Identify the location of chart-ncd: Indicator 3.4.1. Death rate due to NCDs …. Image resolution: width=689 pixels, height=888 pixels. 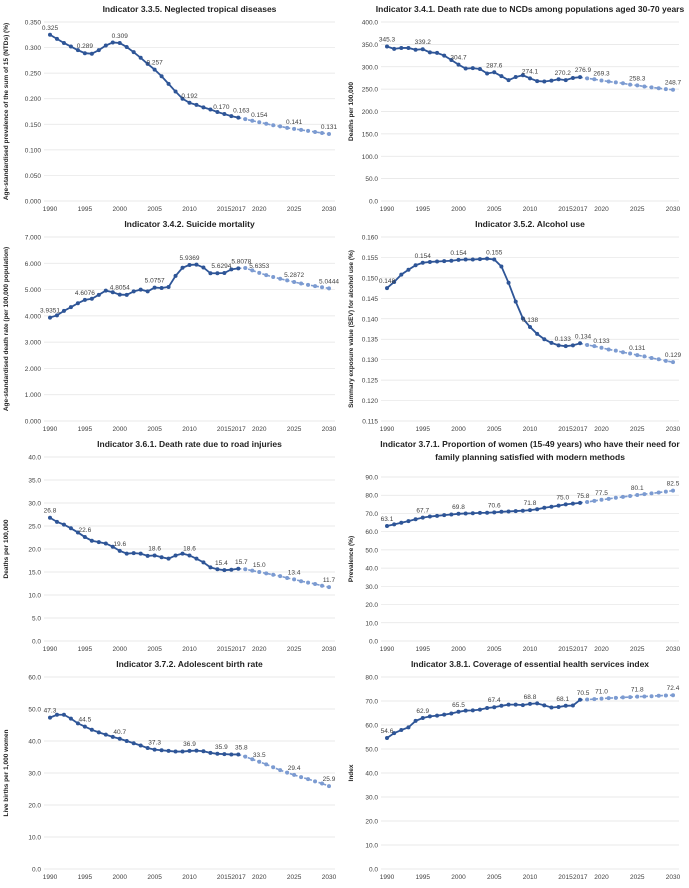
(517, 107).